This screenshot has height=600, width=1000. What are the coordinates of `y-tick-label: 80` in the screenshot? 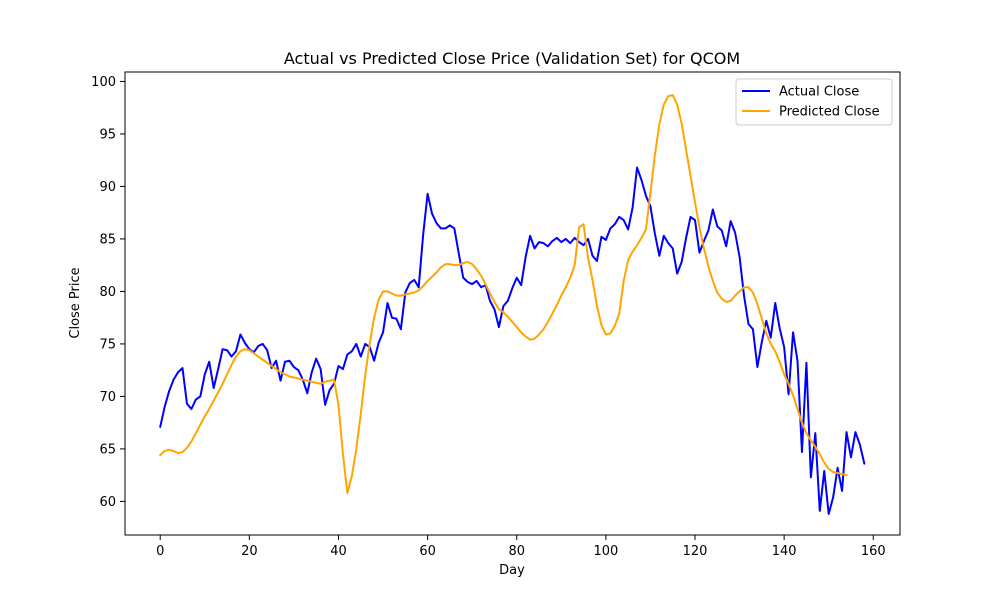 It's located at (107, 292).